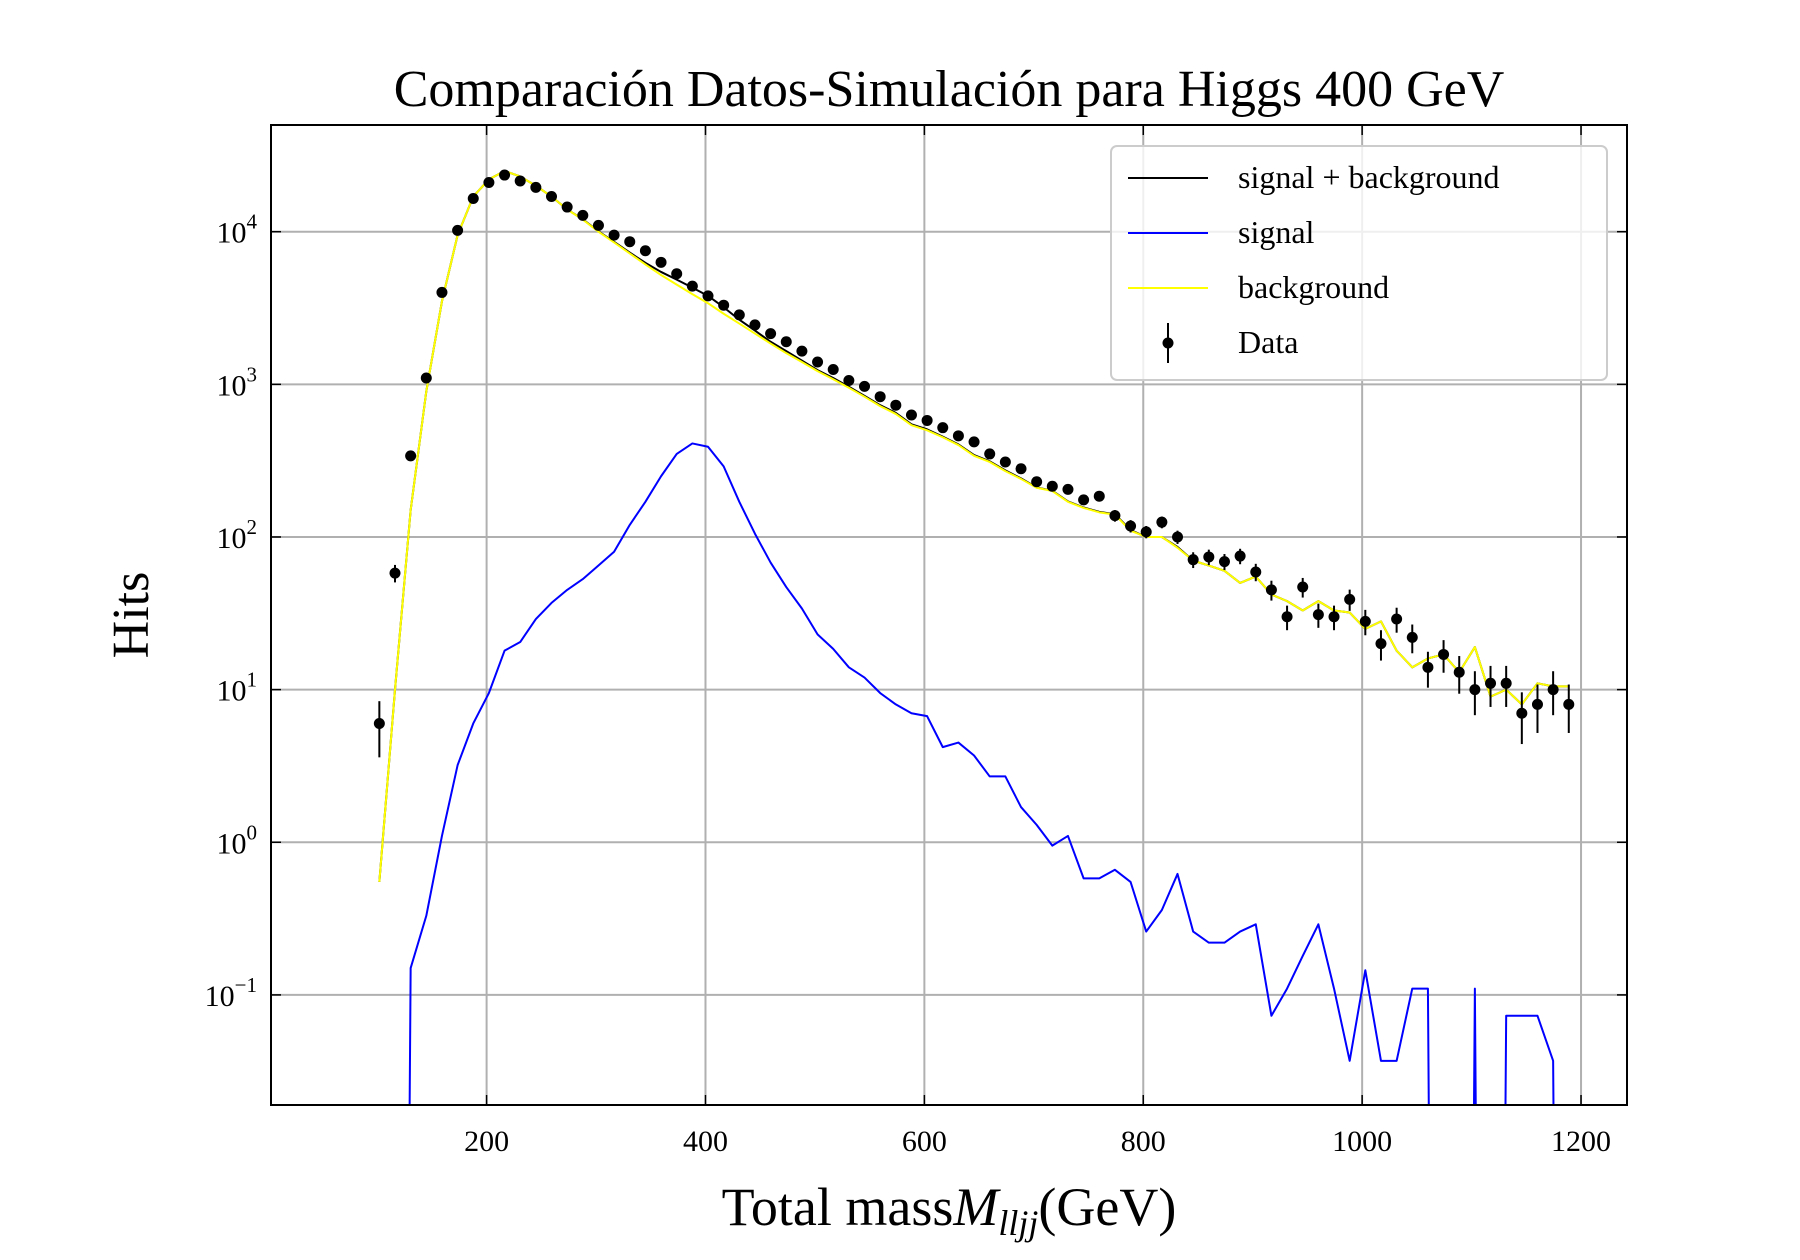  I want to click on legend-box, so click(1359, 263).